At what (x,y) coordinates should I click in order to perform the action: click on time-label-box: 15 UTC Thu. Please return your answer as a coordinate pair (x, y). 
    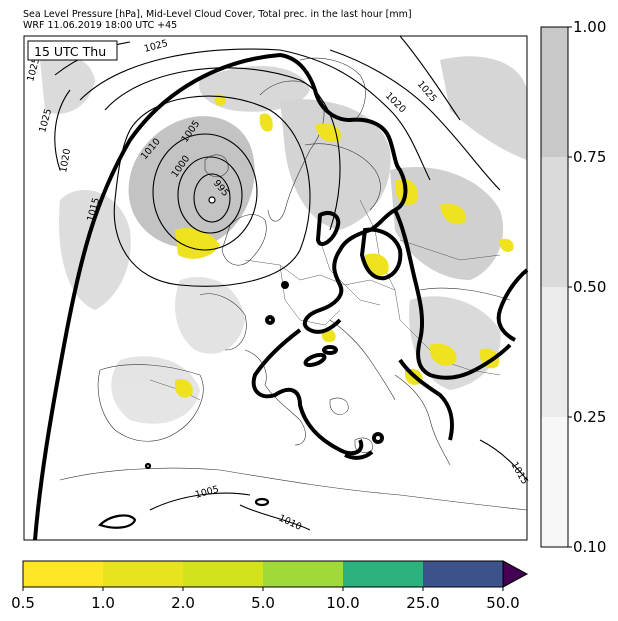
    Looking at the image, I should click on (72, 50).